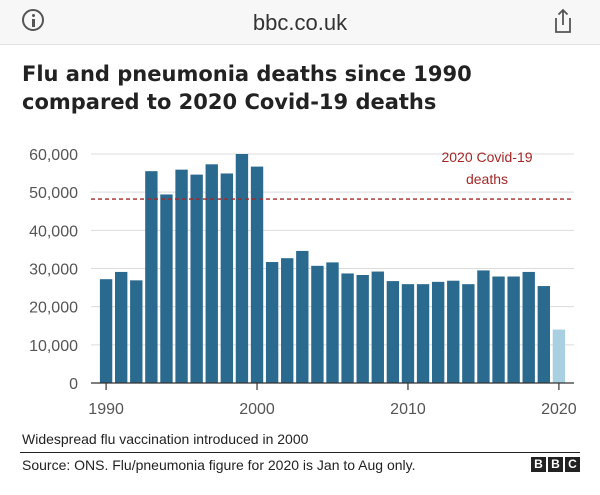  What do you see at coordinates (53, 231) in the screenshot?
I see `y-tick-label: 40,000` at bounding box center [53, 231].